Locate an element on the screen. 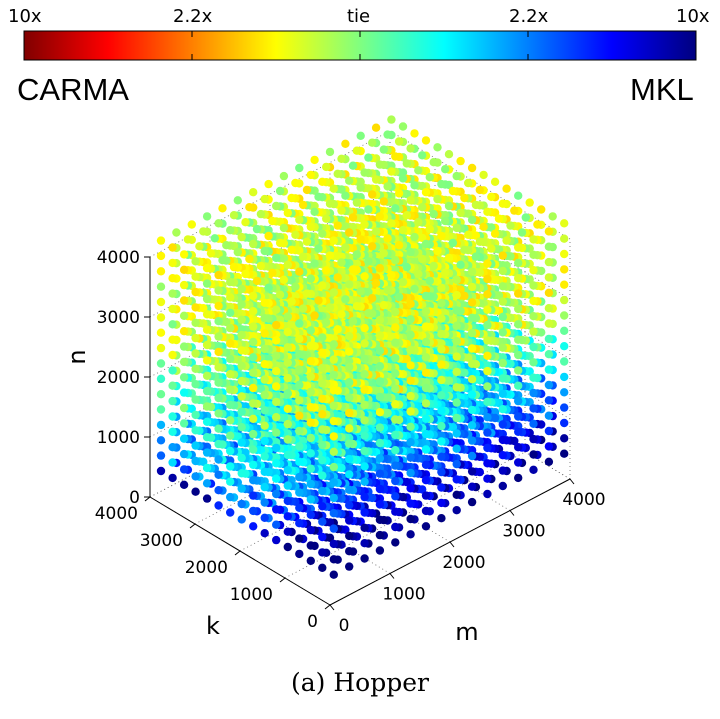 Image resolution: width=720 pixels, height=719 pixels. k-tick-label: 0 is located at coordinates (312, 622).